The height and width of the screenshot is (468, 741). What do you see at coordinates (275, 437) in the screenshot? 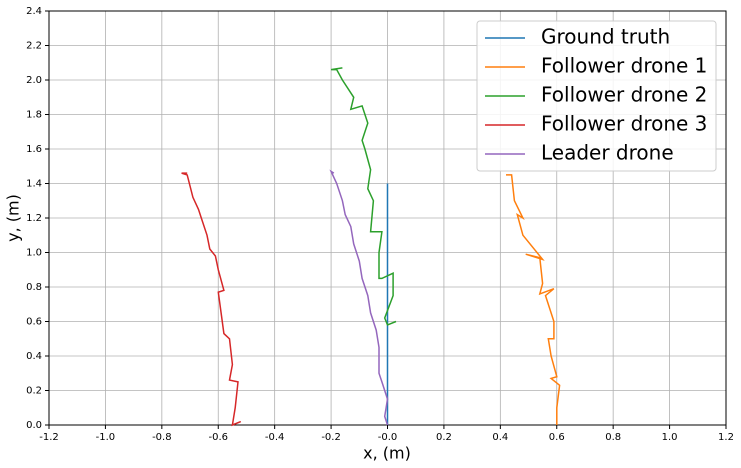
I see `x-tick-label: -0.4` at bounding box center [275, 437].